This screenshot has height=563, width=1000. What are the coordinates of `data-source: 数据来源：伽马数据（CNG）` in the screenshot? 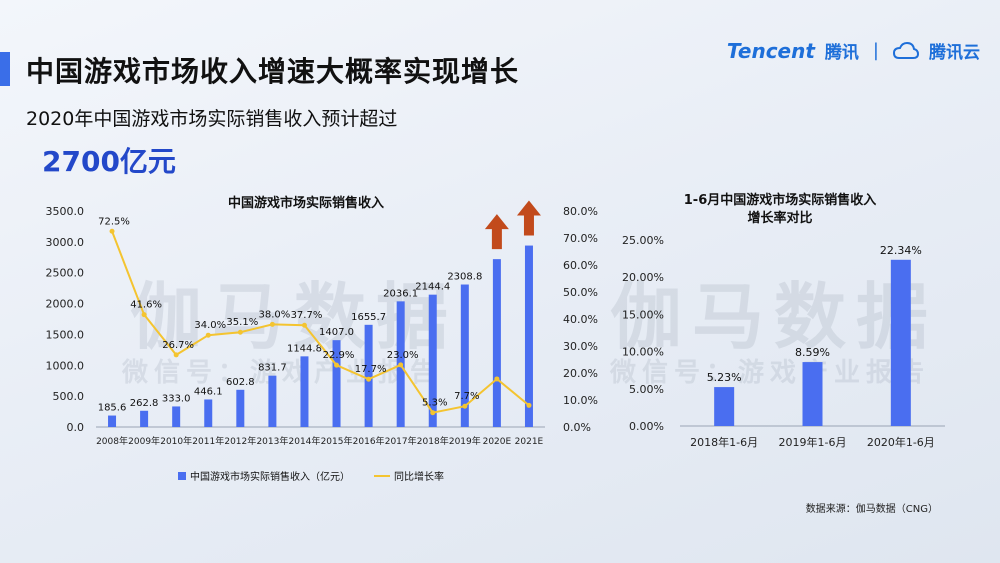 It's located at (871, 509).